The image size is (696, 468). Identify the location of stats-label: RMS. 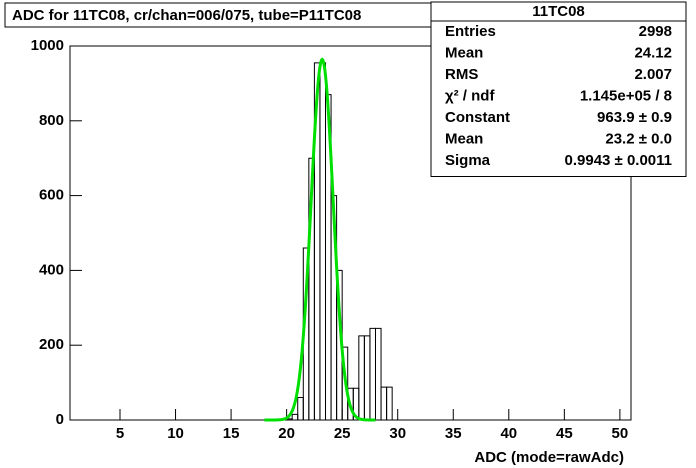
(461, 74).